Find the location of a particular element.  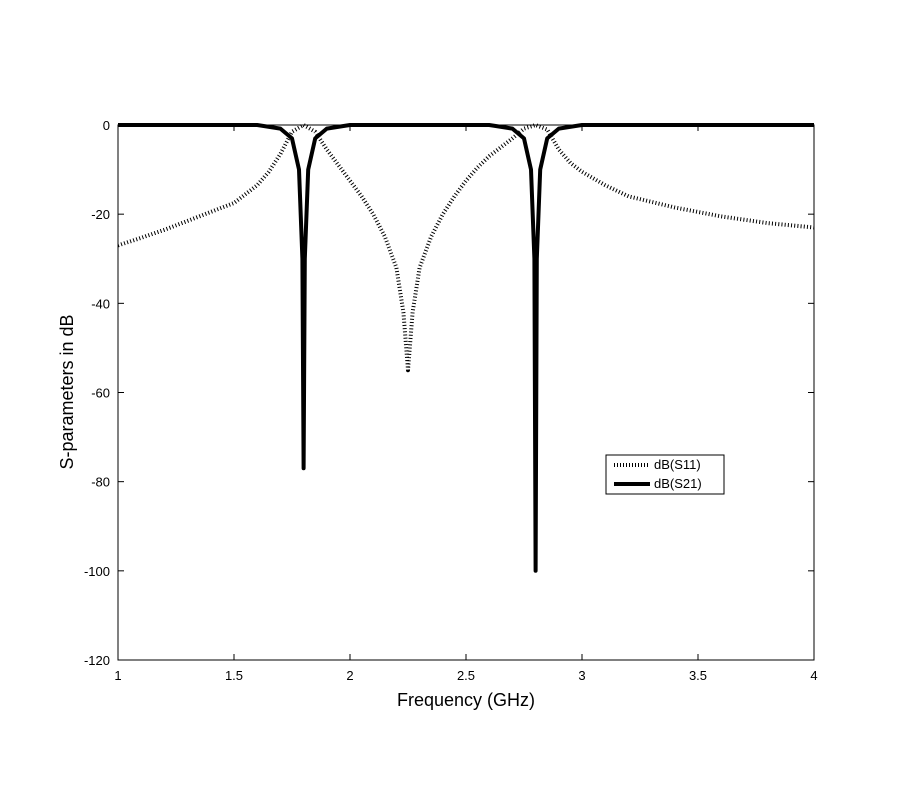

y-tick-label: -20 is located at coordinates (100, 214).